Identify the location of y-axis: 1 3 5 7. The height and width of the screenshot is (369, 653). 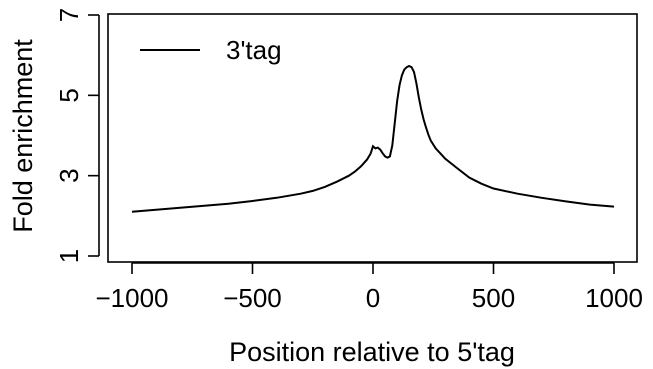
(77, 135).